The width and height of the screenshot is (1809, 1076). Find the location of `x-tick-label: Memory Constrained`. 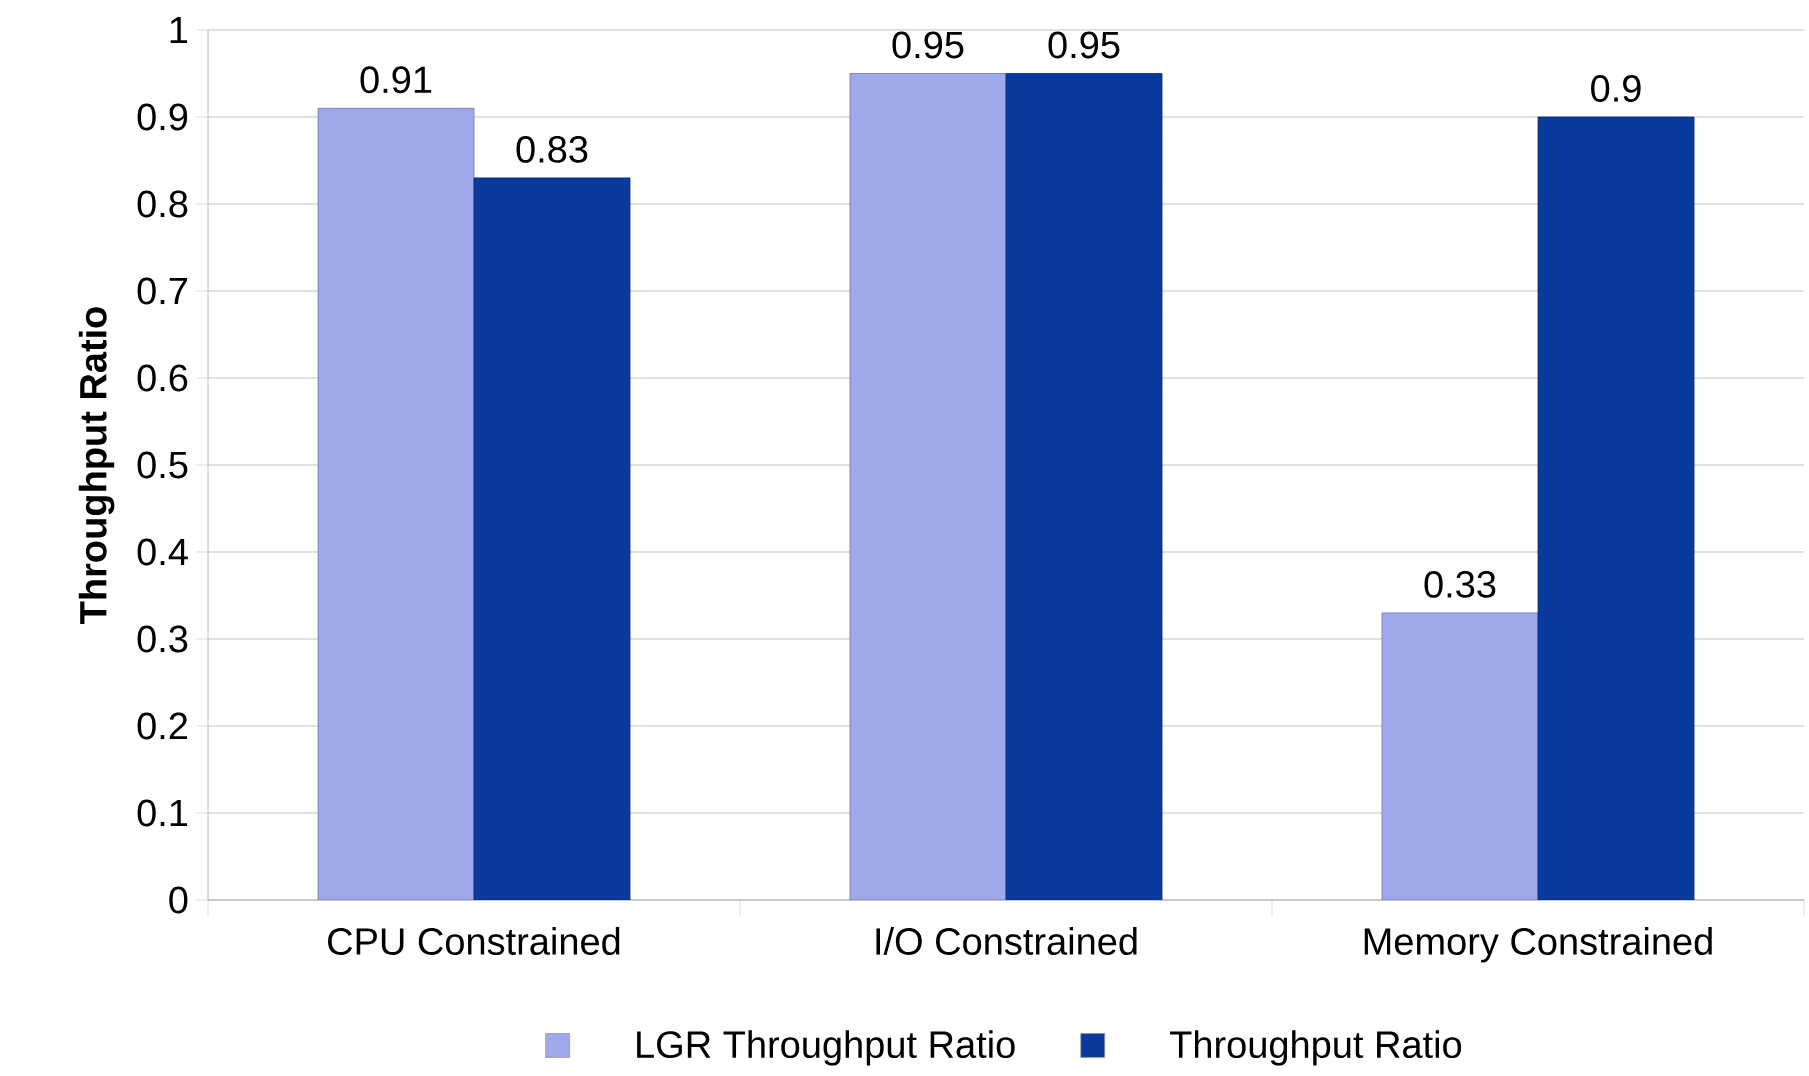

x-tick-label: Memory Constrained is located at coordinates (1538, 945).